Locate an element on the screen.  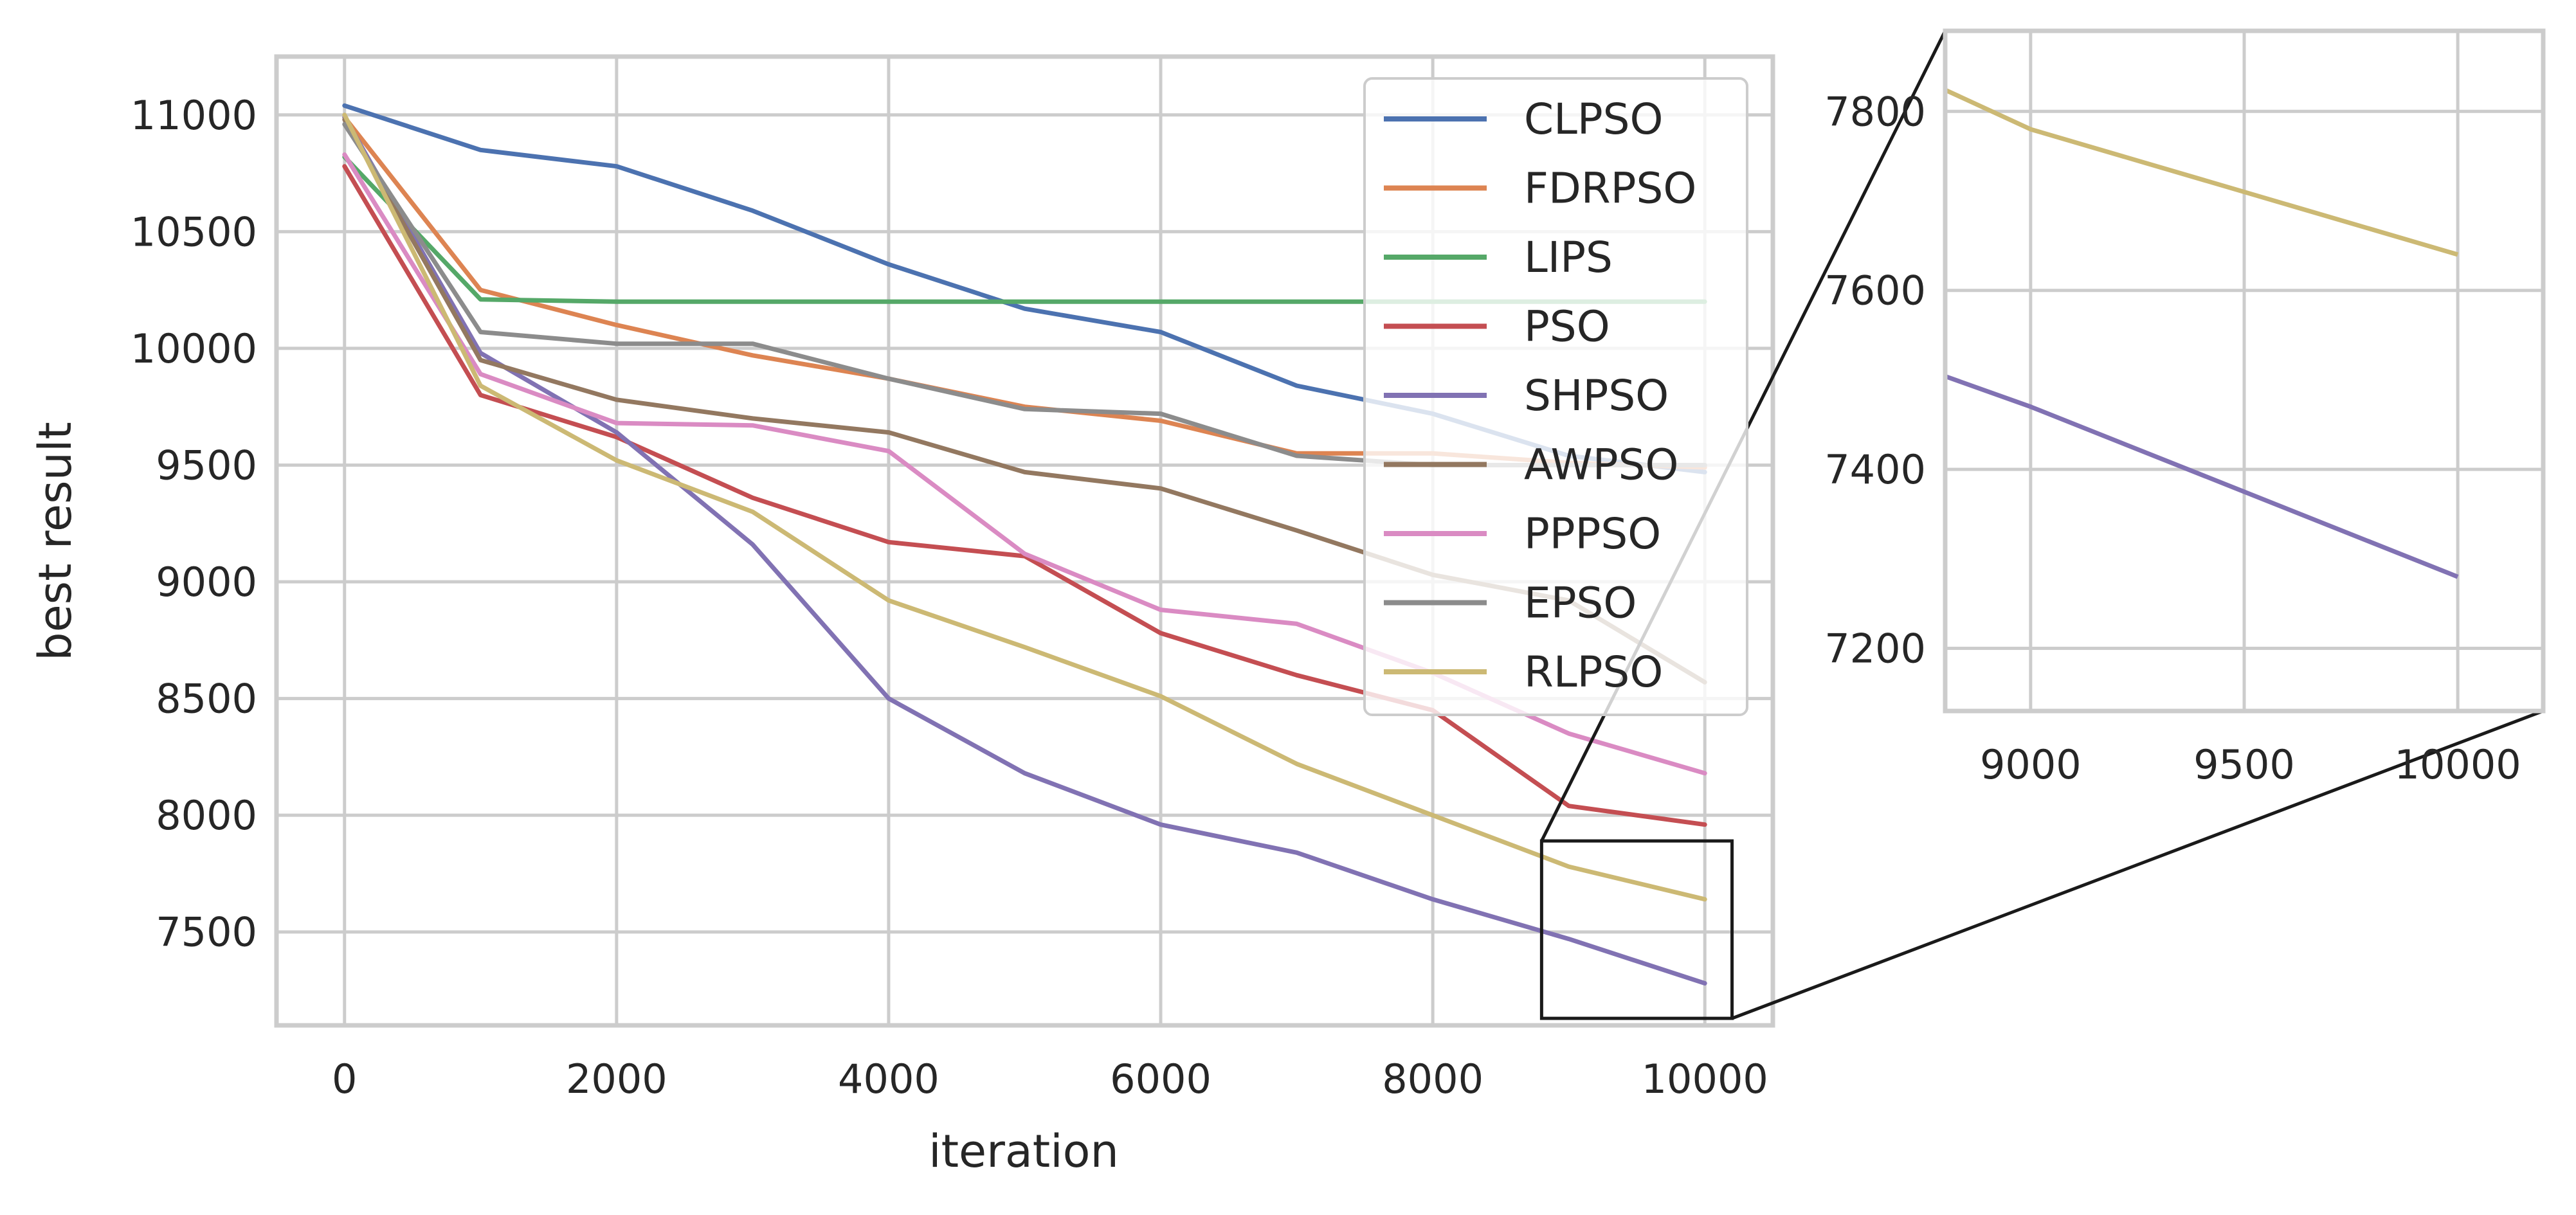
y-tick-label-10500: 10500 is located at coordinates (194, 232).